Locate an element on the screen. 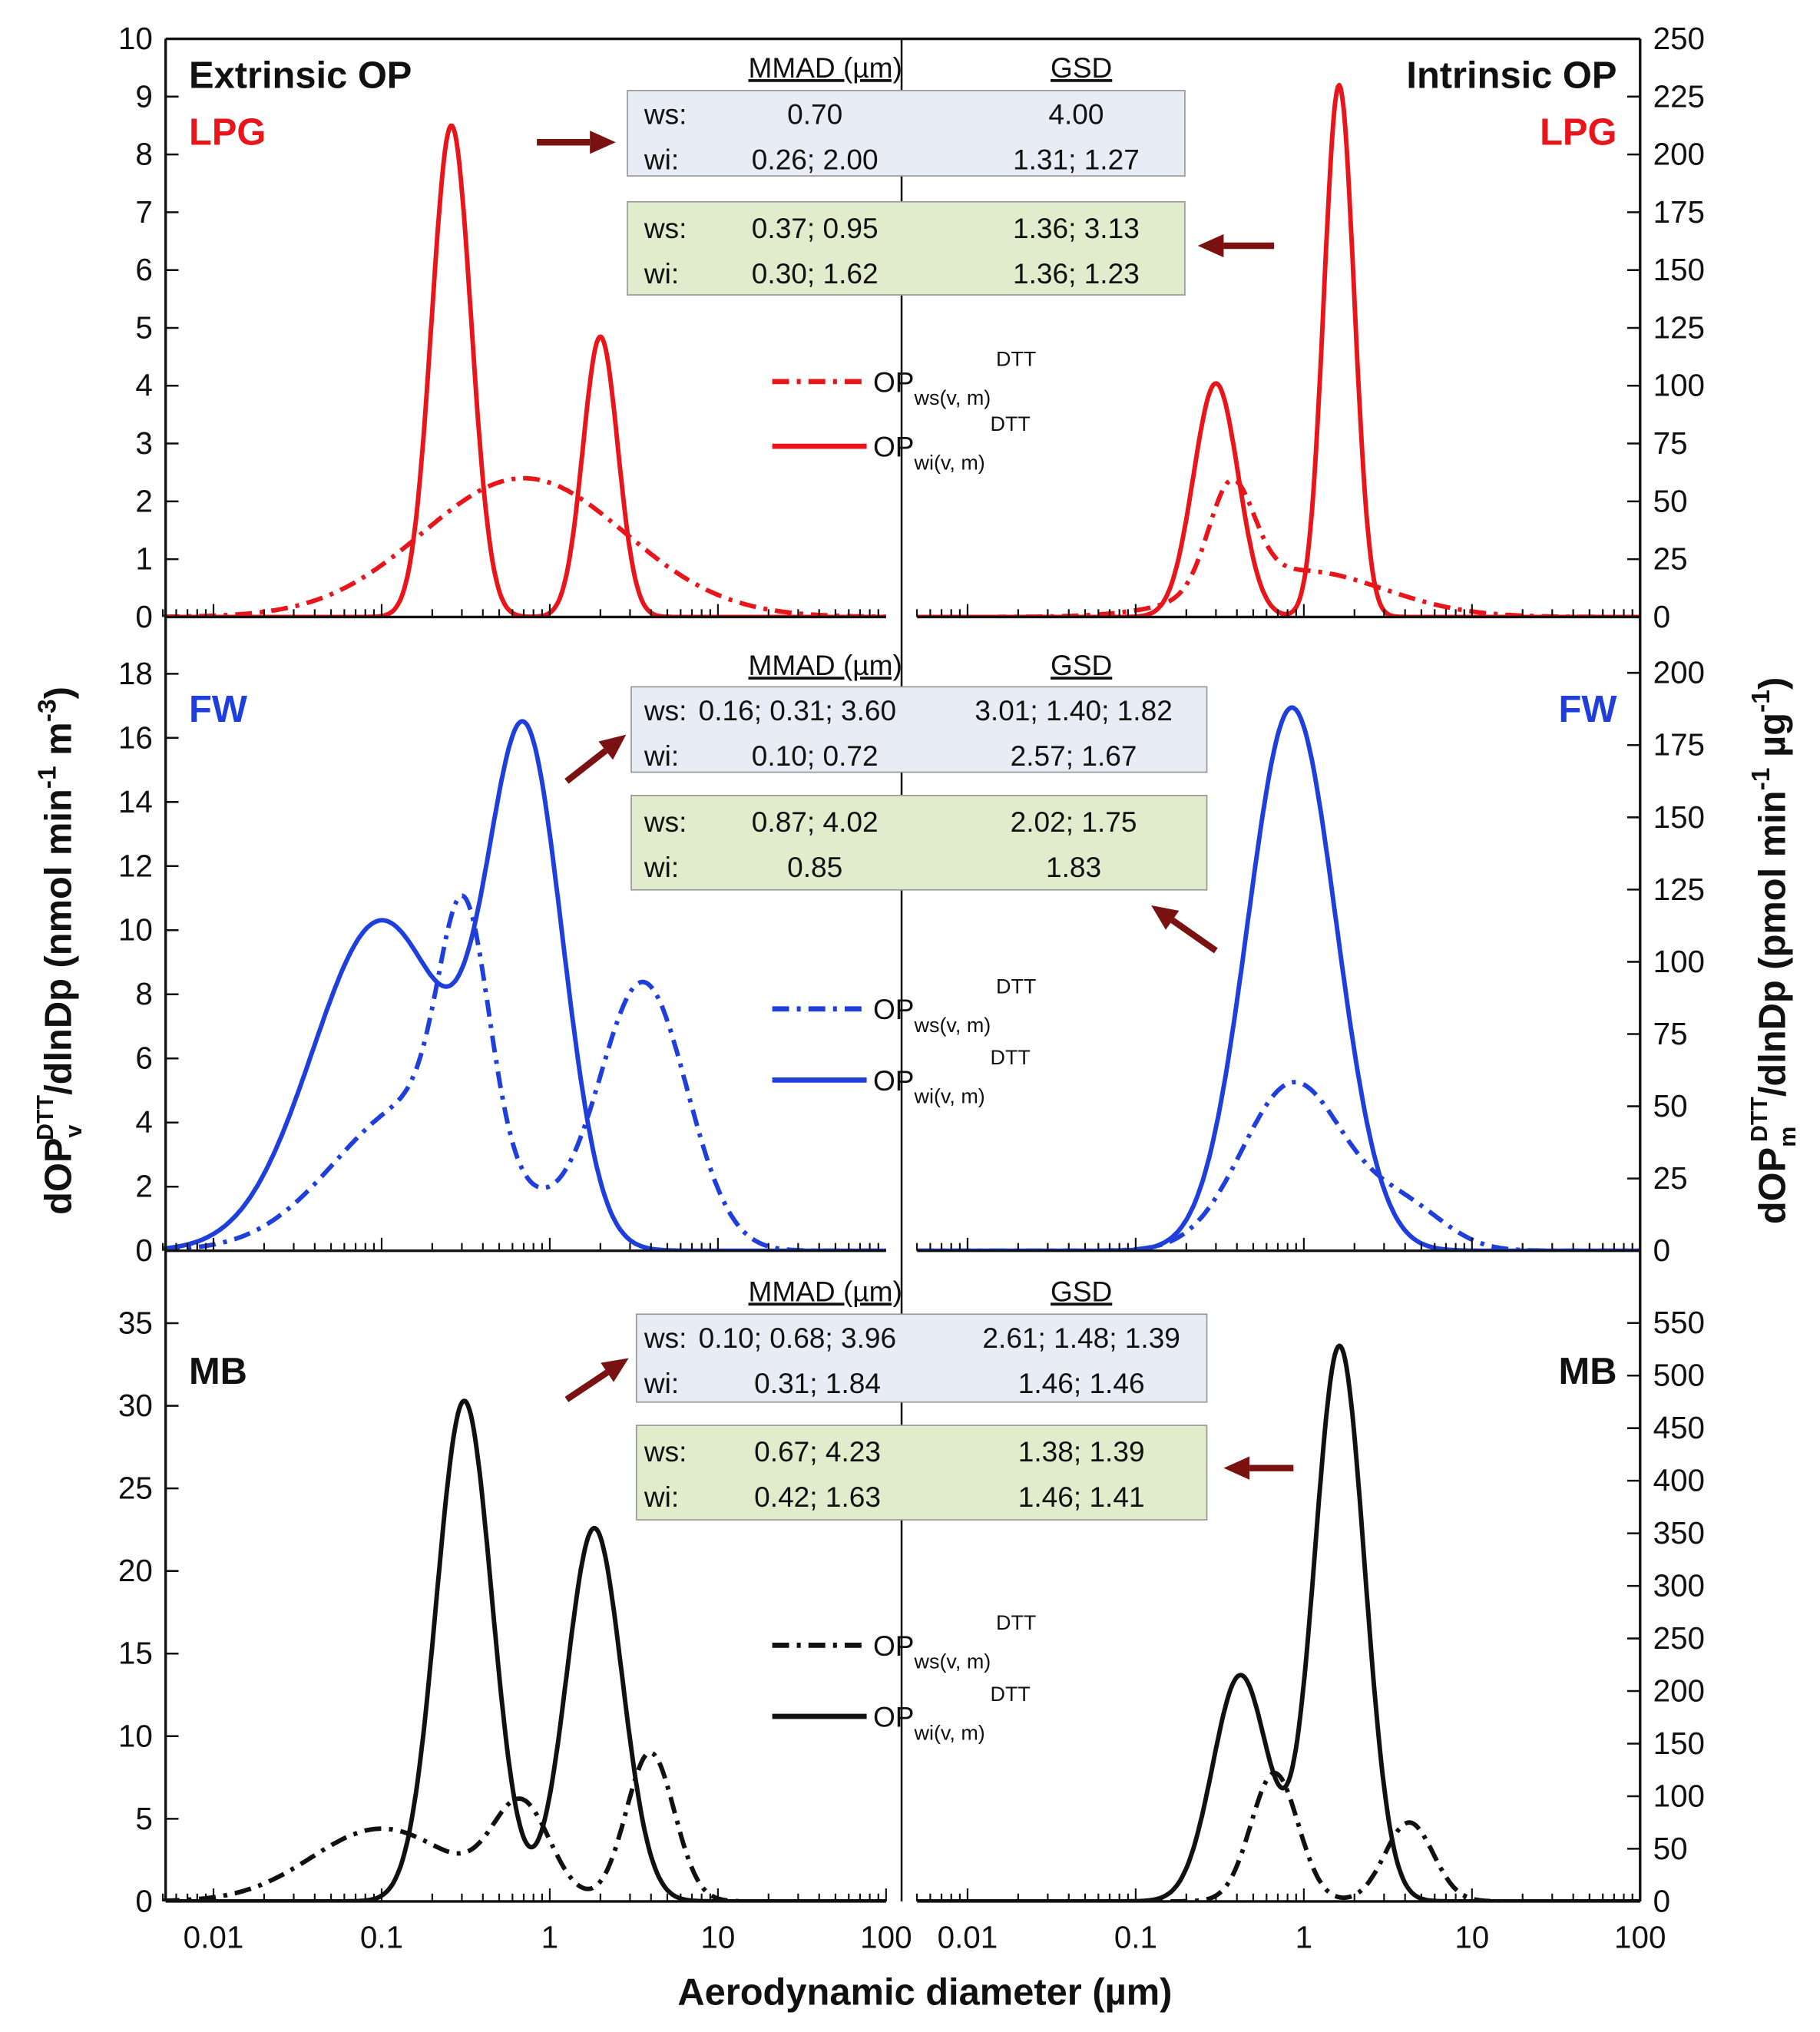 The height and width of the screenshot is (2032, 1820). mmad-value: 0.67; 4.23 is located at coordinates (817, 1451).